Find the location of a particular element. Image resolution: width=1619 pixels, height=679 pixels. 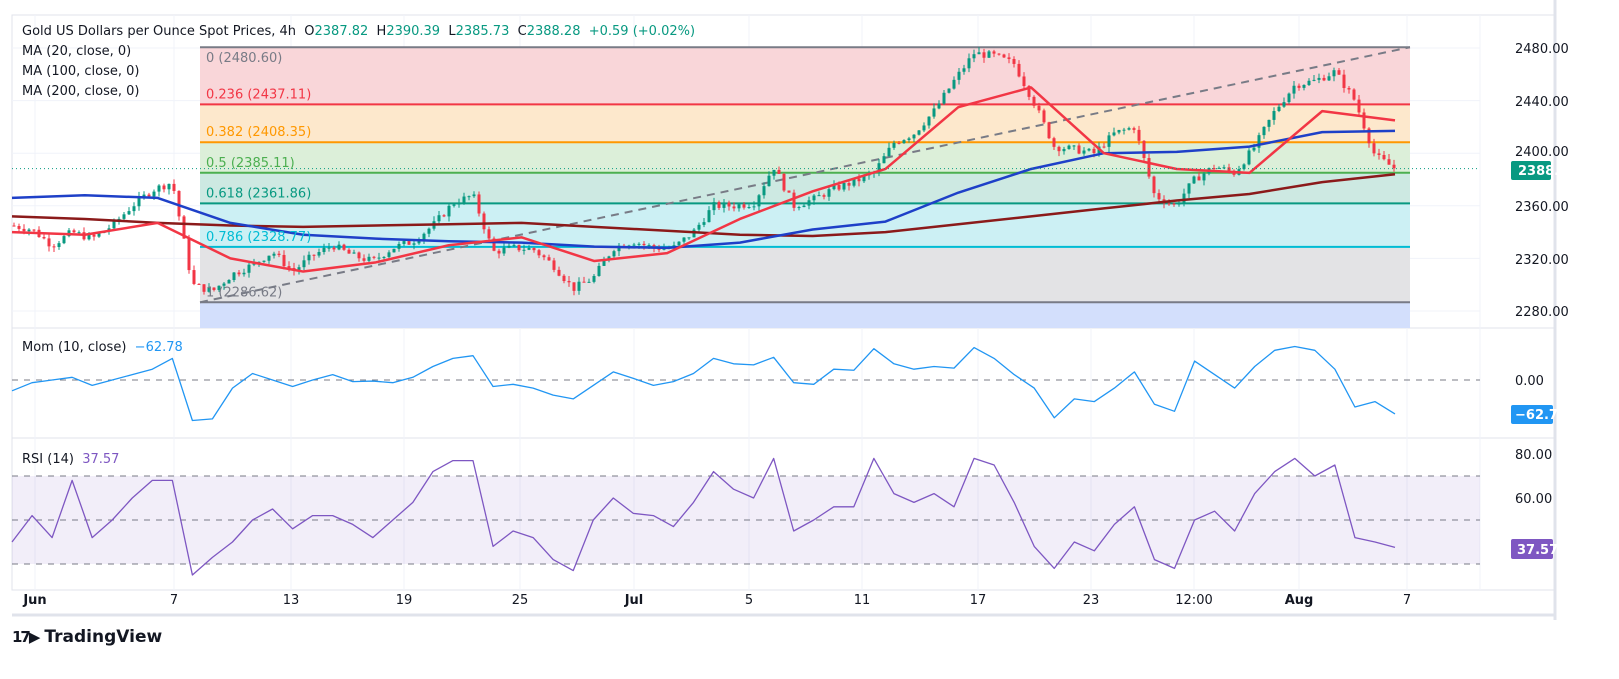

low-label: L is located at coordinates (452, 31).